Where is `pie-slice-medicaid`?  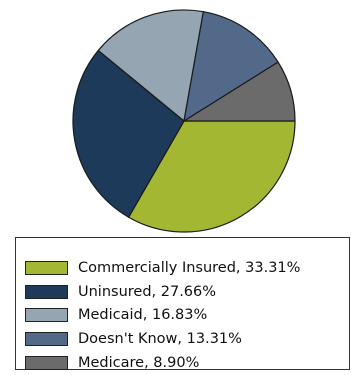
pie-slice-medicaid is located at coordinates (150, 65).